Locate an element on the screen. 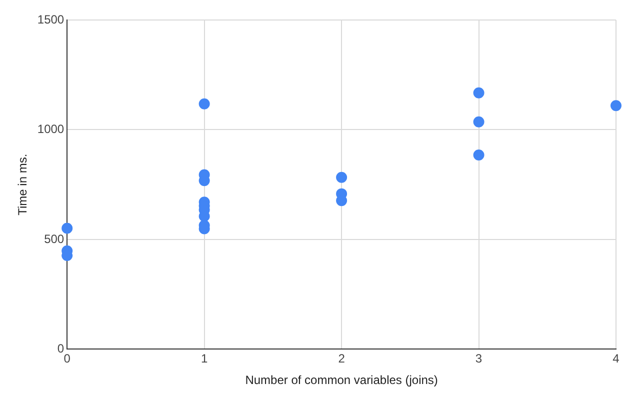 This screenshot has height=400, width=634. y-tick-label: 1500 is located at coordinates (50, 19).